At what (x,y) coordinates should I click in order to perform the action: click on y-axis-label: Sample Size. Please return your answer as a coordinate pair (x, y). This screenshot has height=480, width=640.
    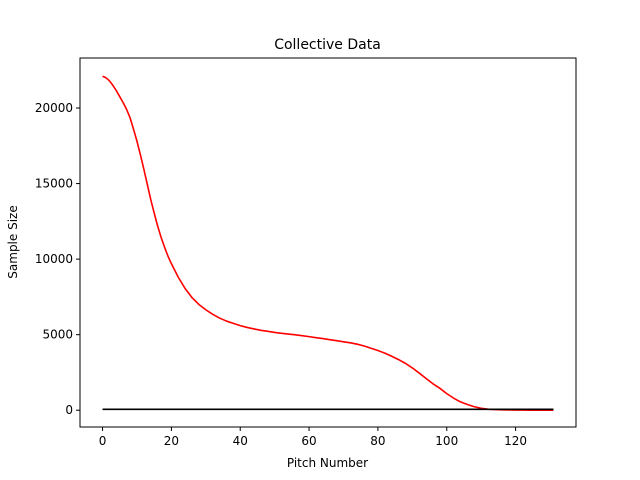
    Looking at the image, I should click on (13, 241).